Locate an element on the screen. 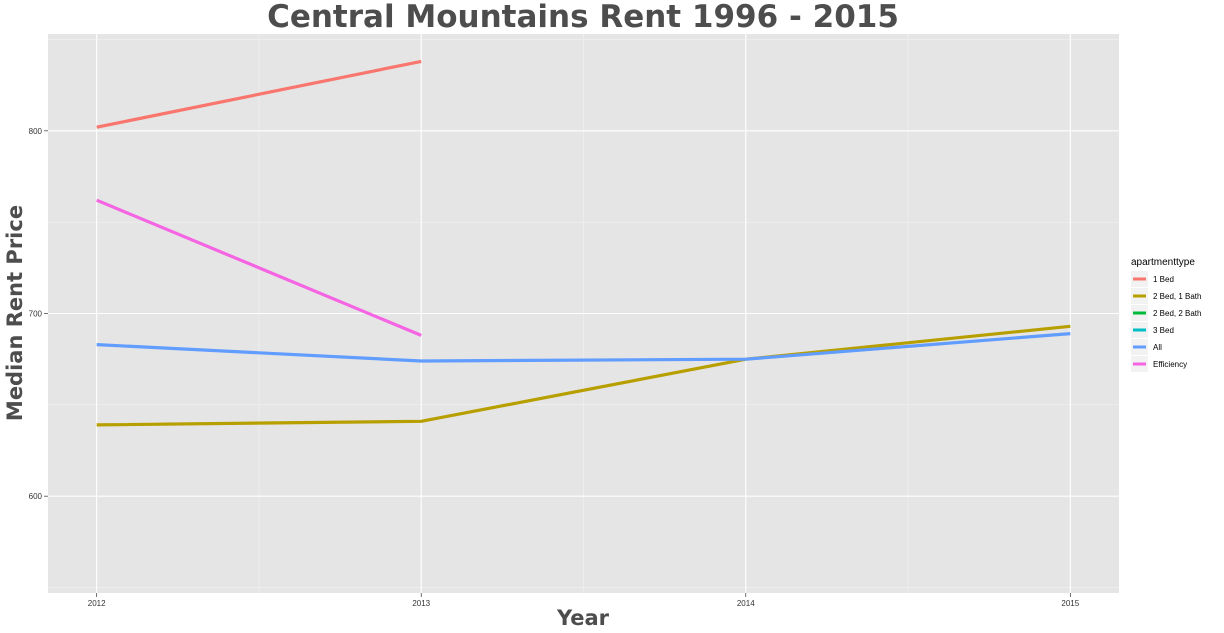 The width and height of the screenshot is (1224, 633). x-tick-label: 2012 is located at coordinates (97, 603).